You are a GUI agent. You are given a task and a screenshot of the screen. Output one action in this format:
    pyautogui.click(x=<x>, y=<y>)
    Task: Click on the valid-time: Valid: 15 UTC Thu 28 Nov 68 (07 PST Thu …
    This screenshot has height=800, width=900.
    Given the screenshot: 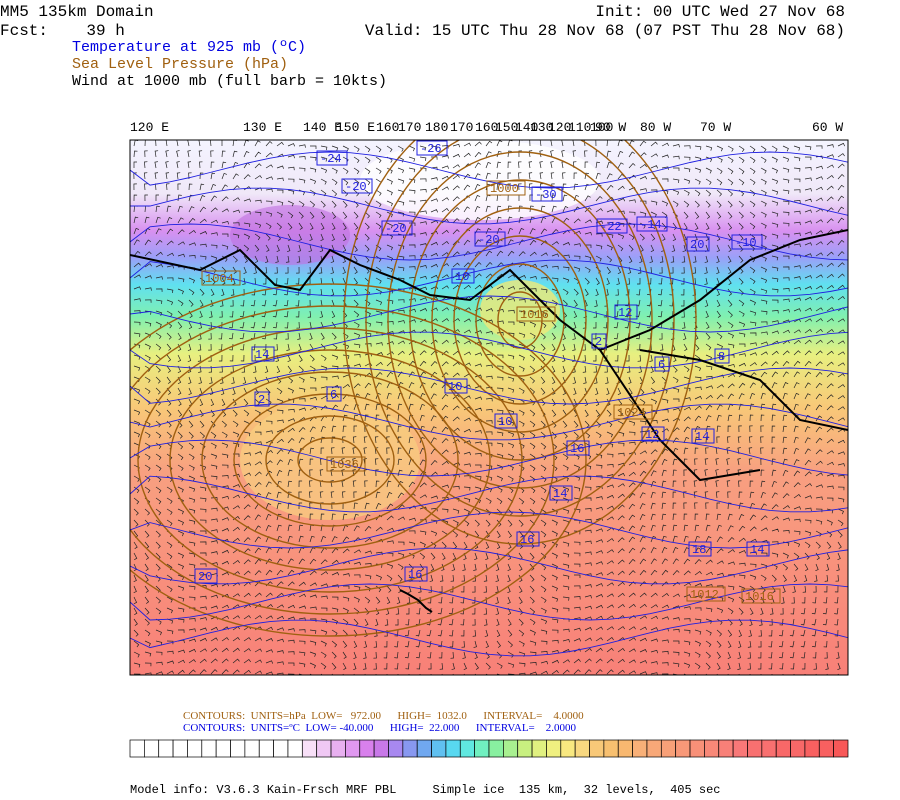 What is the action you would take?
    pyautogui.click(x=605, y=31)
    